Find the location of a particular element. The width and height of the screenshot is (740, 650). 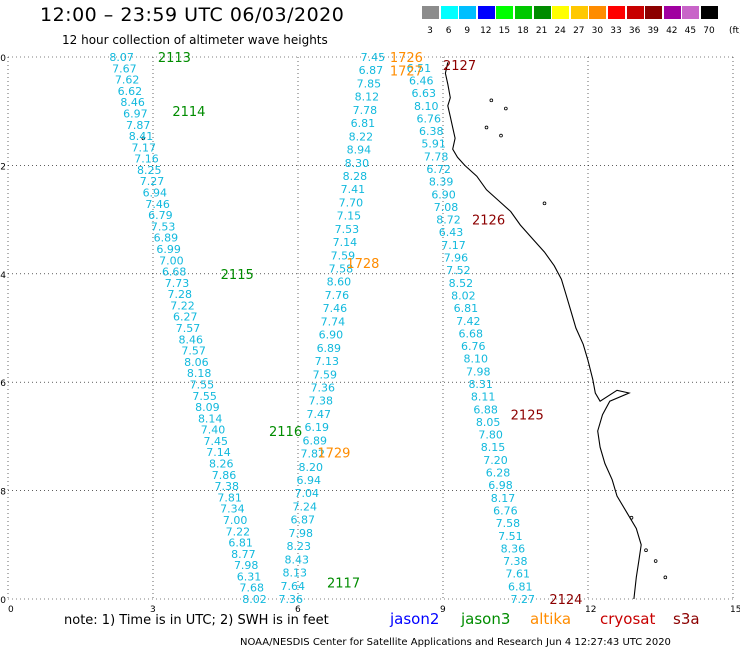

colorbar-label: 21 is located at coordinates (541, 31).